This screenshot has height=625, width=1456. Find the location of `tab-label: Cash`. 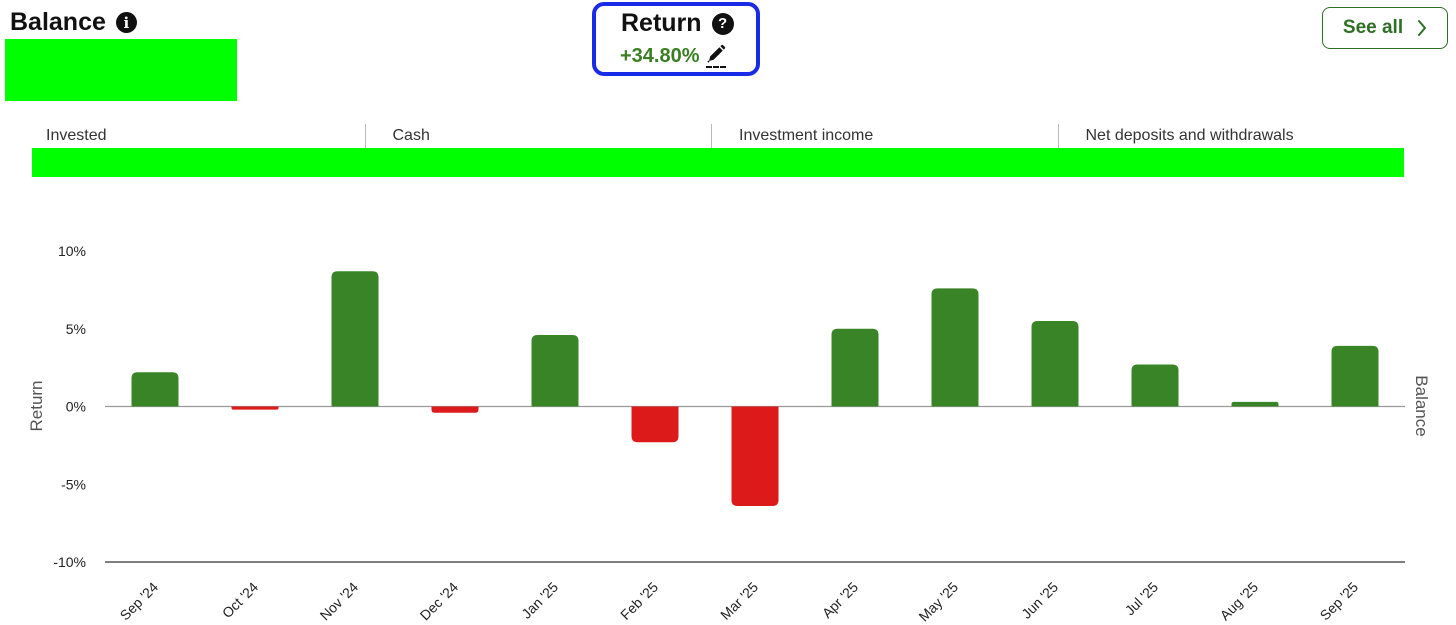

tab-label: Cash is located at coordinates (411, 135).